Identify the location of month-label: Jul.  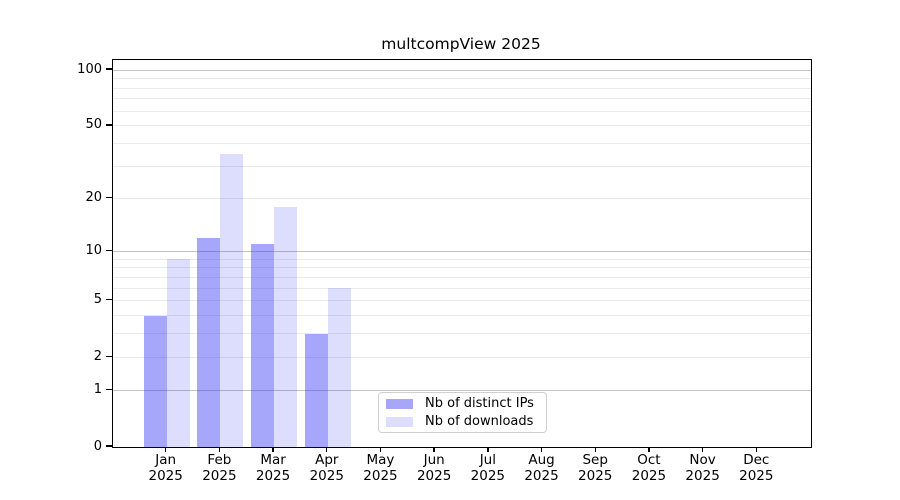
(487, 460).